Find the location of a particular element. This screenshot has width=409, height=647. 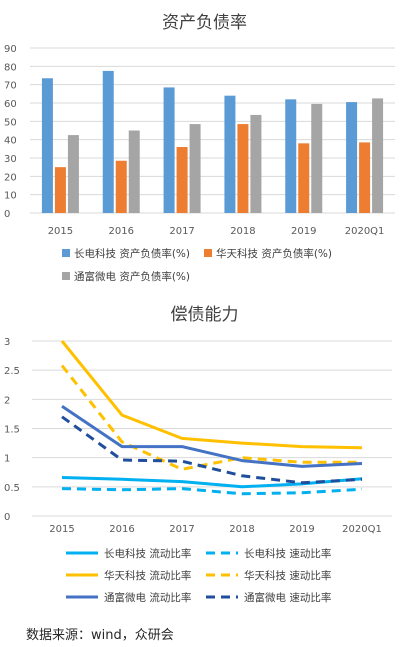

y-tick-label: 3 is located at coordinates (7, 342).